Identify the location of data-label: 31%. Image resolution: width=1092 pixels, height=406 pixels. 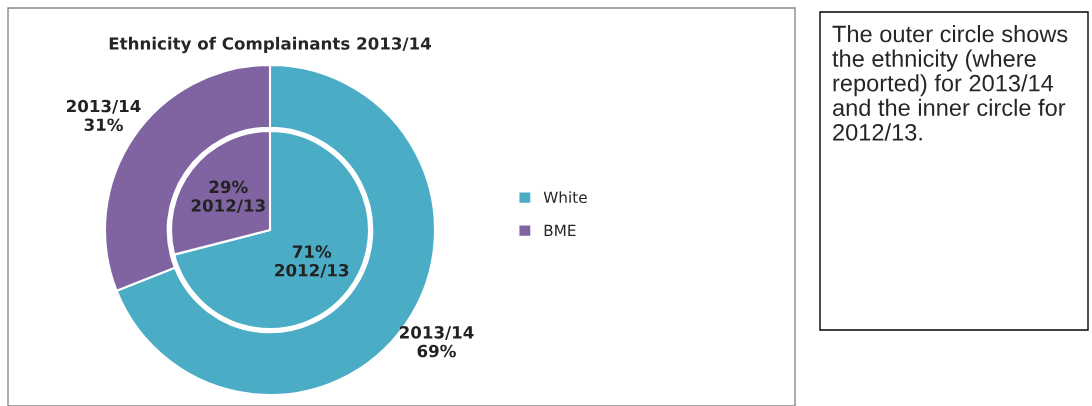
(103, 125).